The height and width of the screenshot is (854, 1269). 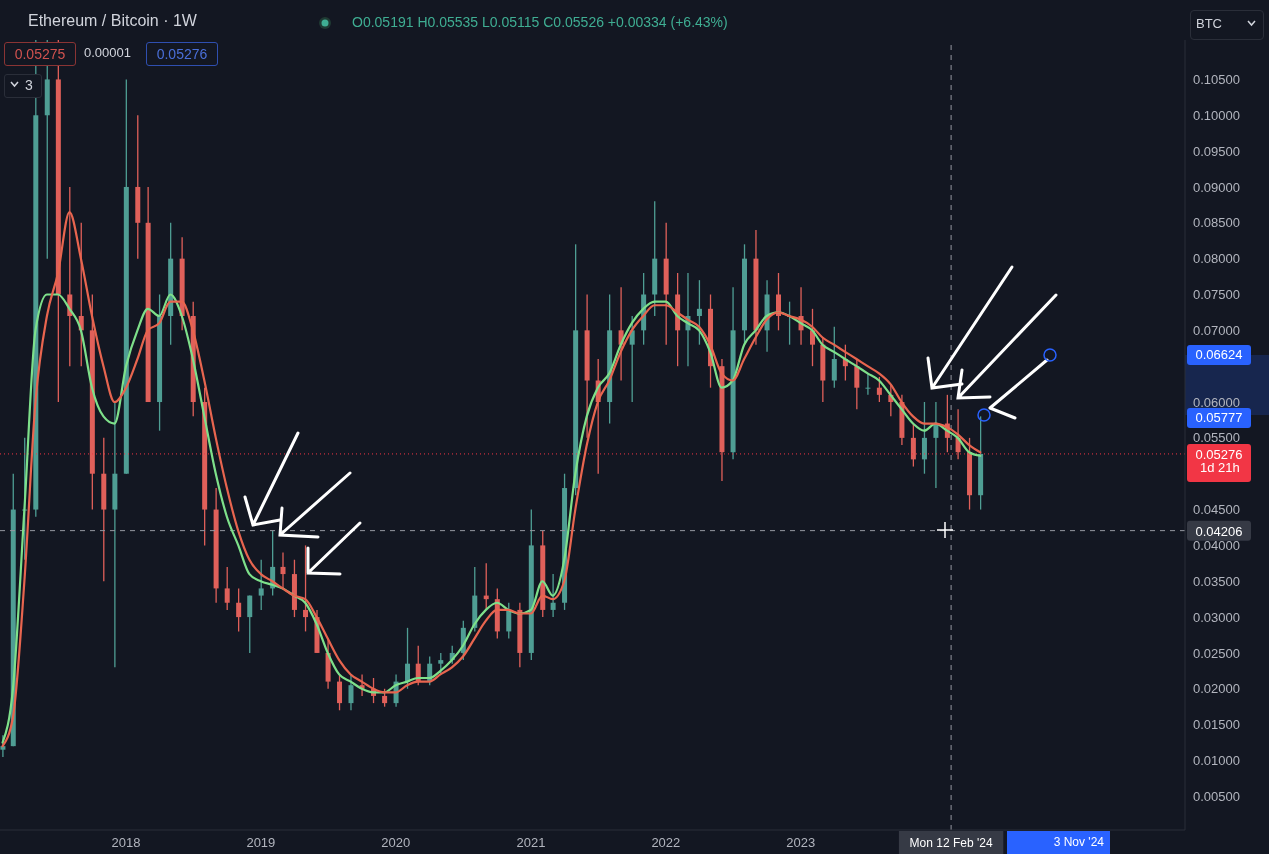 What do you see at coordinates (1216, 151) in the screenshot?
I see `y-tick-label: 0.09500` at bounding box center [1216, 151].